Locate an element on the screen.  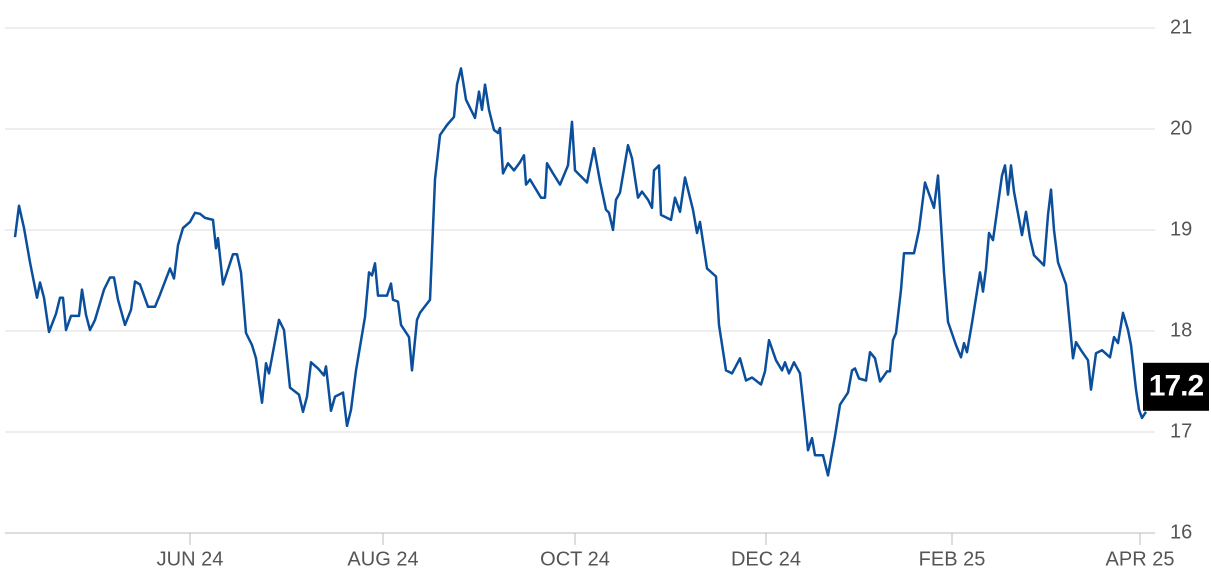
x-tick-label: OCT 24 is located at coordinates (575, 559).